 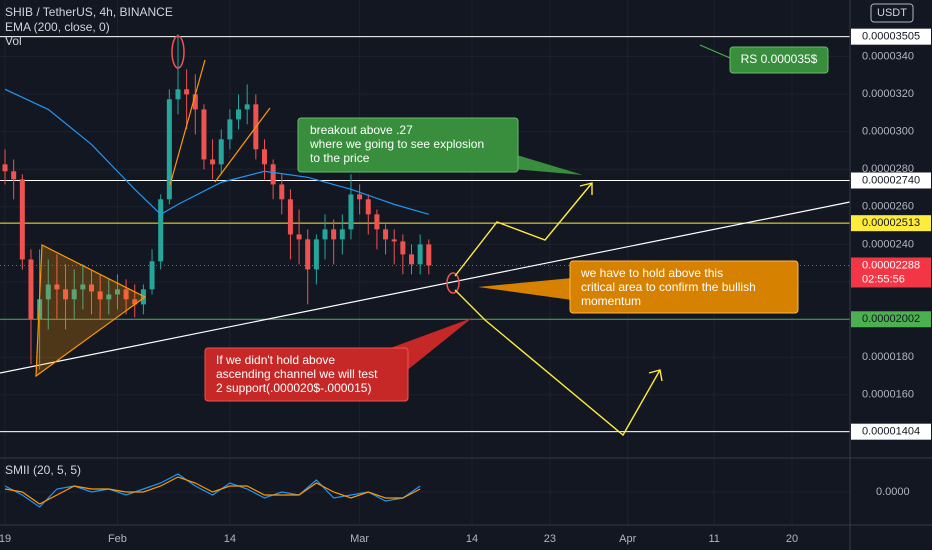 I want to click on smii-line, so click(x=212, y=490).